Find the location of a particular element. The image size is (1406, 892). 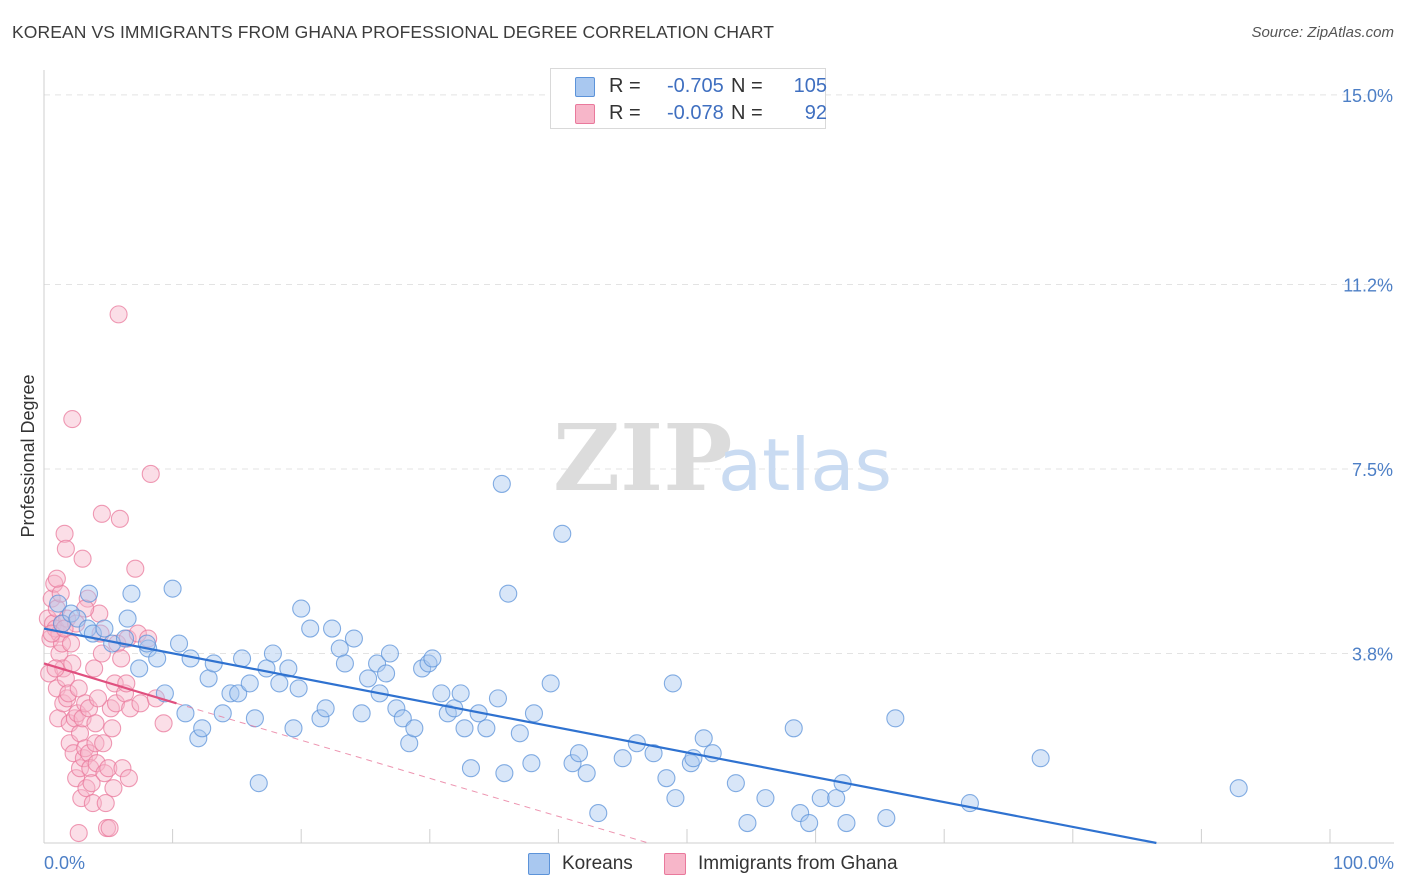

legend-r-value: -0.705 is located at coordinates (695, 86).